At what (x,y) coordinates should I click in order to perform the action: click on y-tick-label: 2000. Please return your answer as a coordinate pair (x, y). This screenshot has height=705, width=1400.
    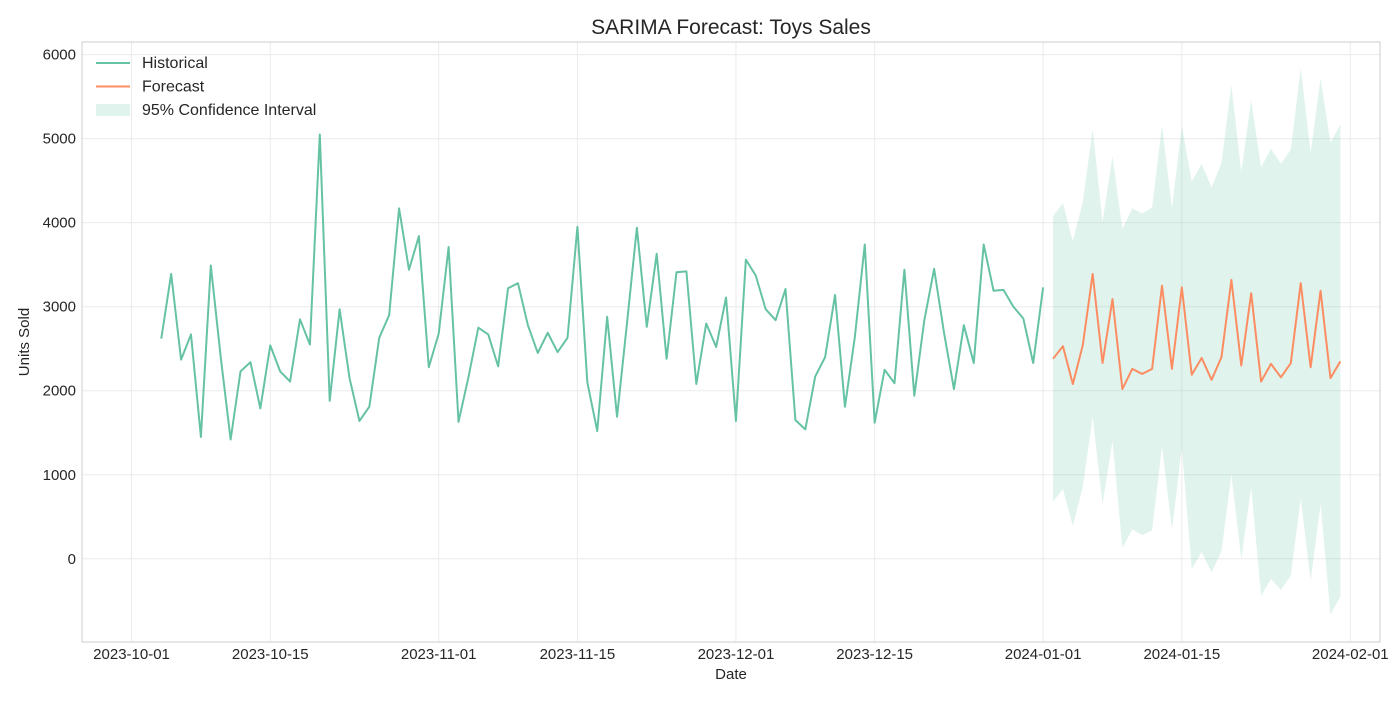
    Looking at the image, I should click on (59, 391).